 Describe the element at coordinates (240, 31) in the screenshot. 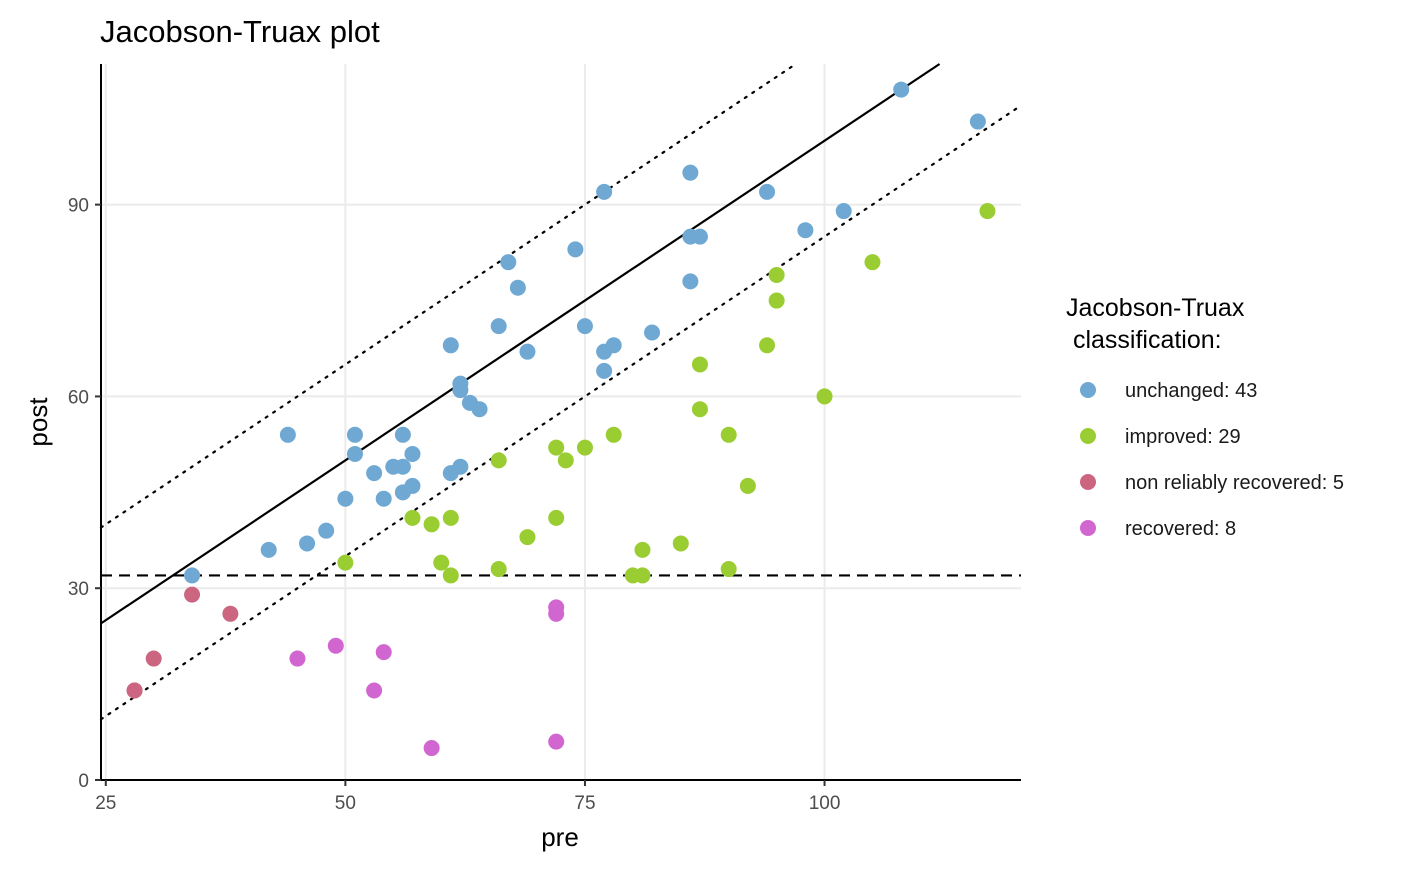

I see `chart-title: Jacobson-Truax plot` at that location.